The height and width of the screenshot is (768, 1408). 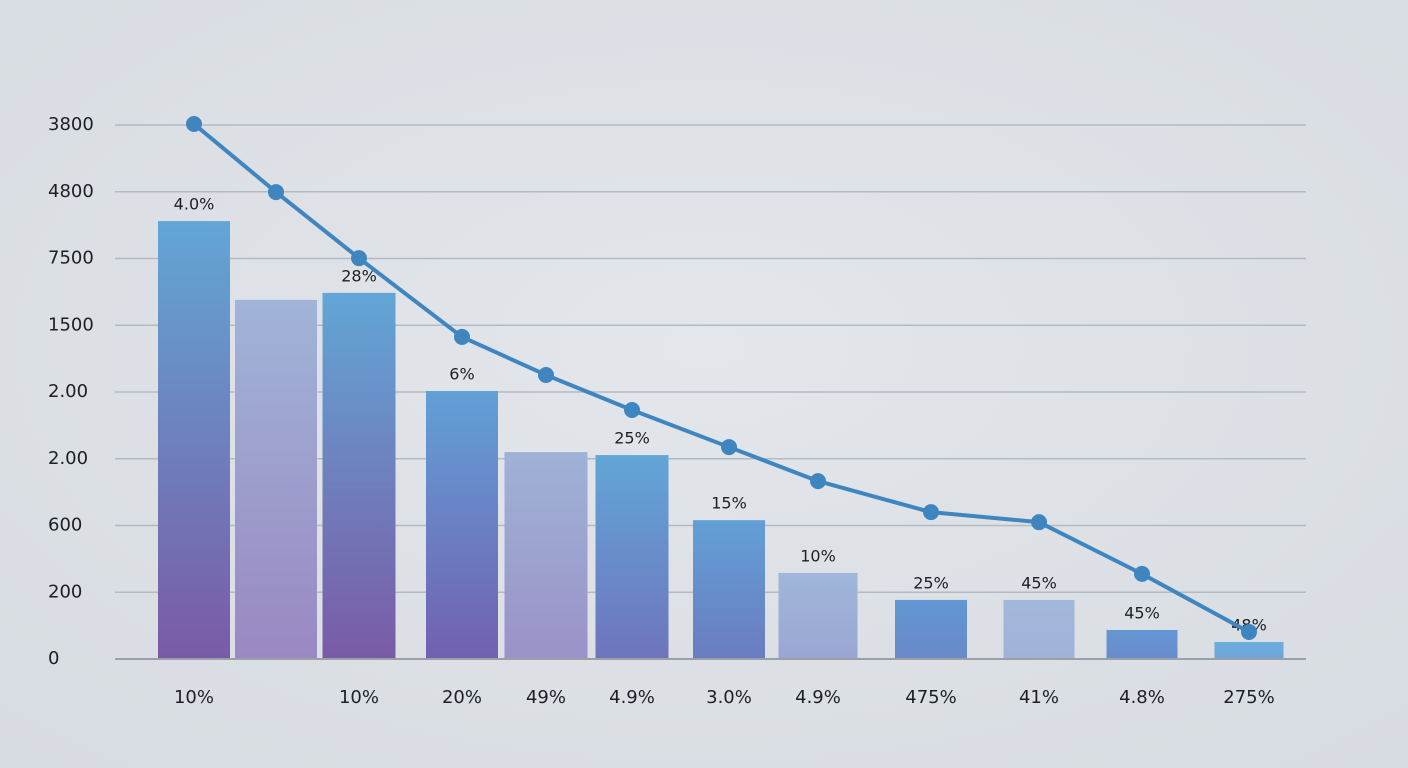 What do you see at coordinates (729, 503) in the screenshot?
I see `annotation: 15%` at bounding box center [729, 503].